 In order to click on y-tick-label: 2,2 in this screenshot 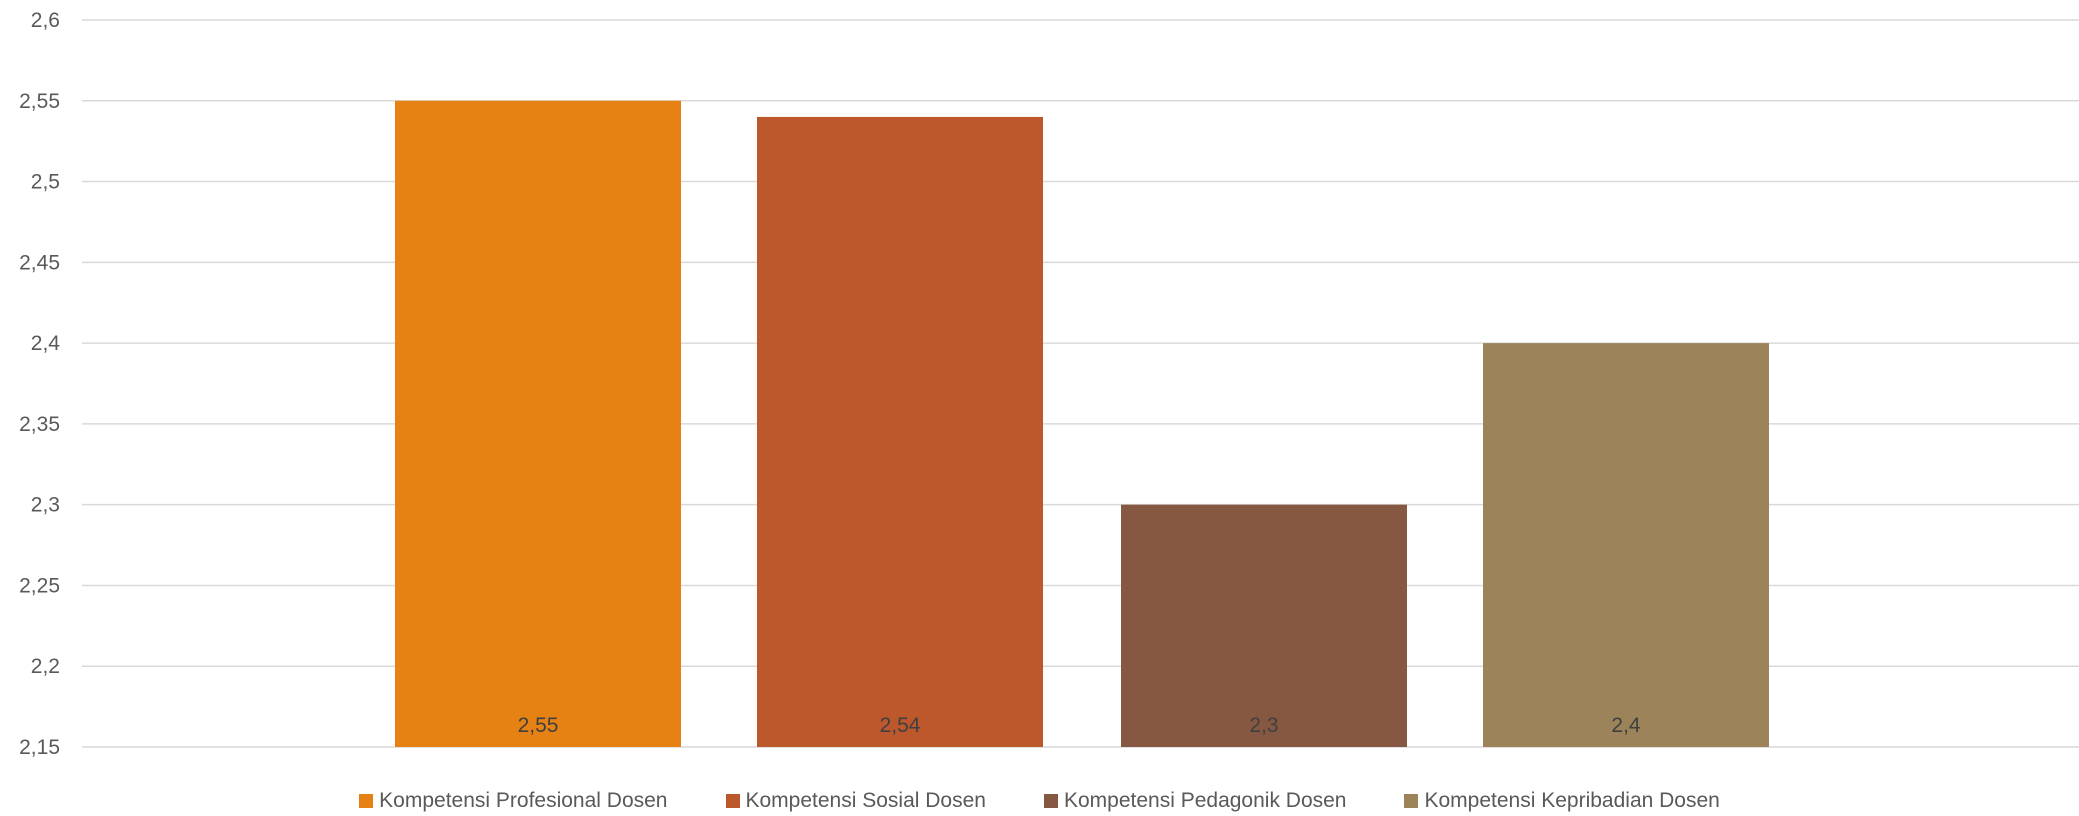, I will do `click(45, 666)`.